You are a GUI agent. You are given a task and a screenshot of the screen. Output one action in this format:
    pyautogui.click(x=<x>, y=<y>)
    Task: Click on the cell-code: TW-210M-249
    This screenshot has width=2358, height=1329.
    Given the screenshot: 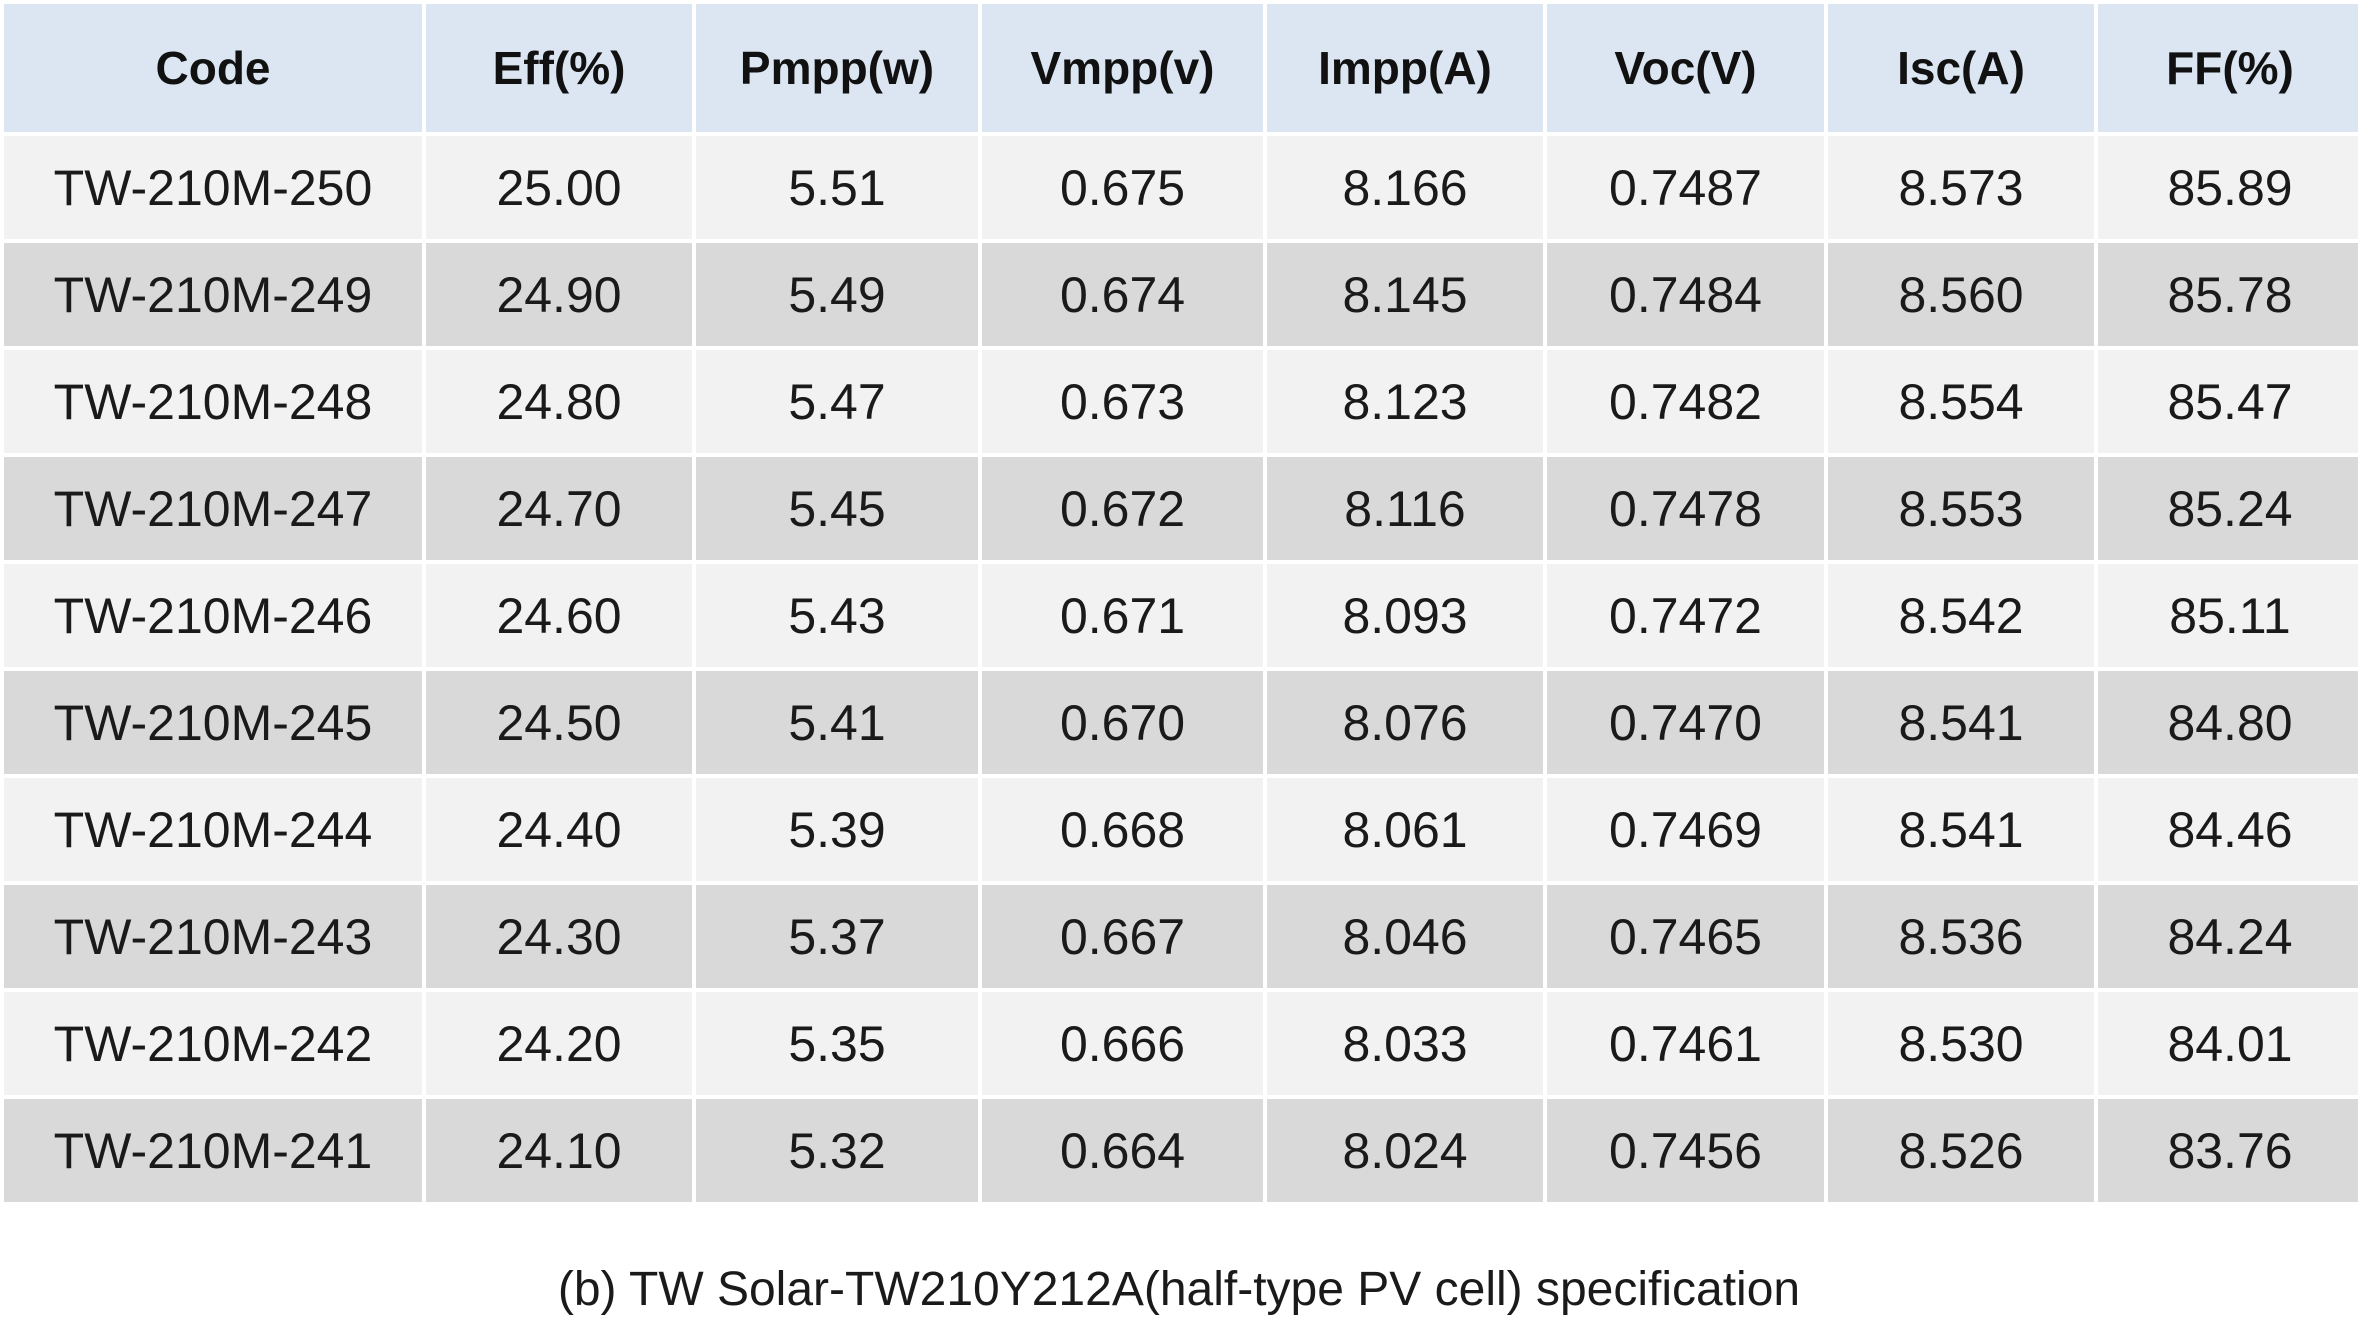 What is the action you would take?
    pyautogui.click(x=213, y=294)
    